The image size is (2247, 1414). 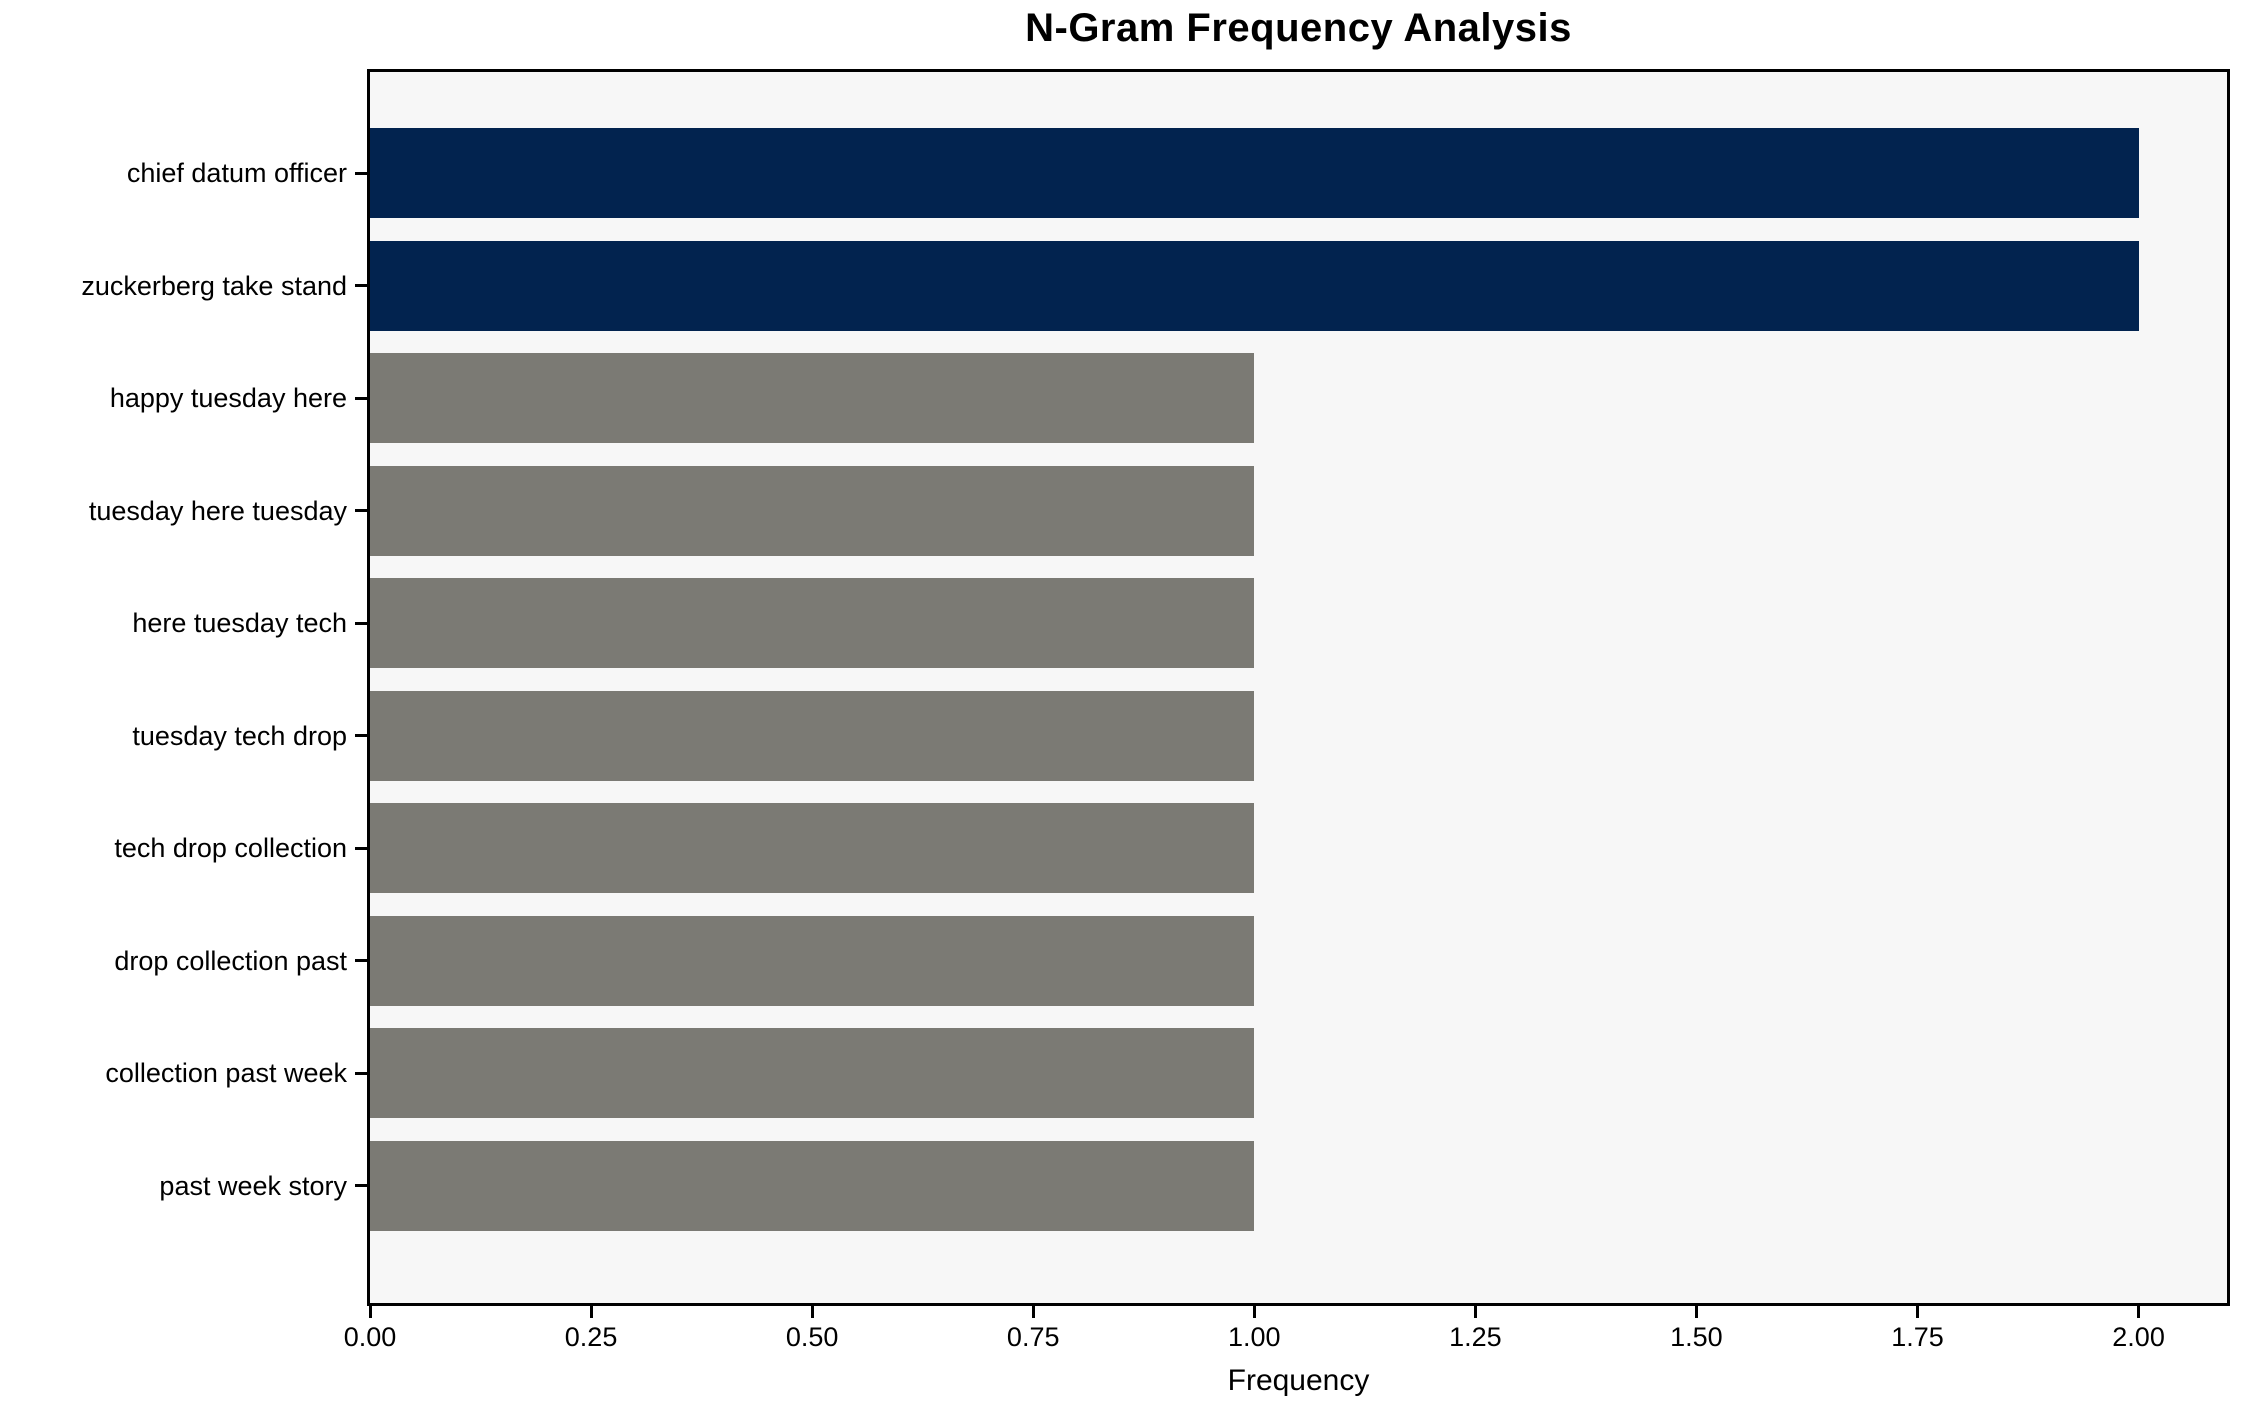 I want to click on x-tick-label: 0.25, so click(x=591, y=1337).